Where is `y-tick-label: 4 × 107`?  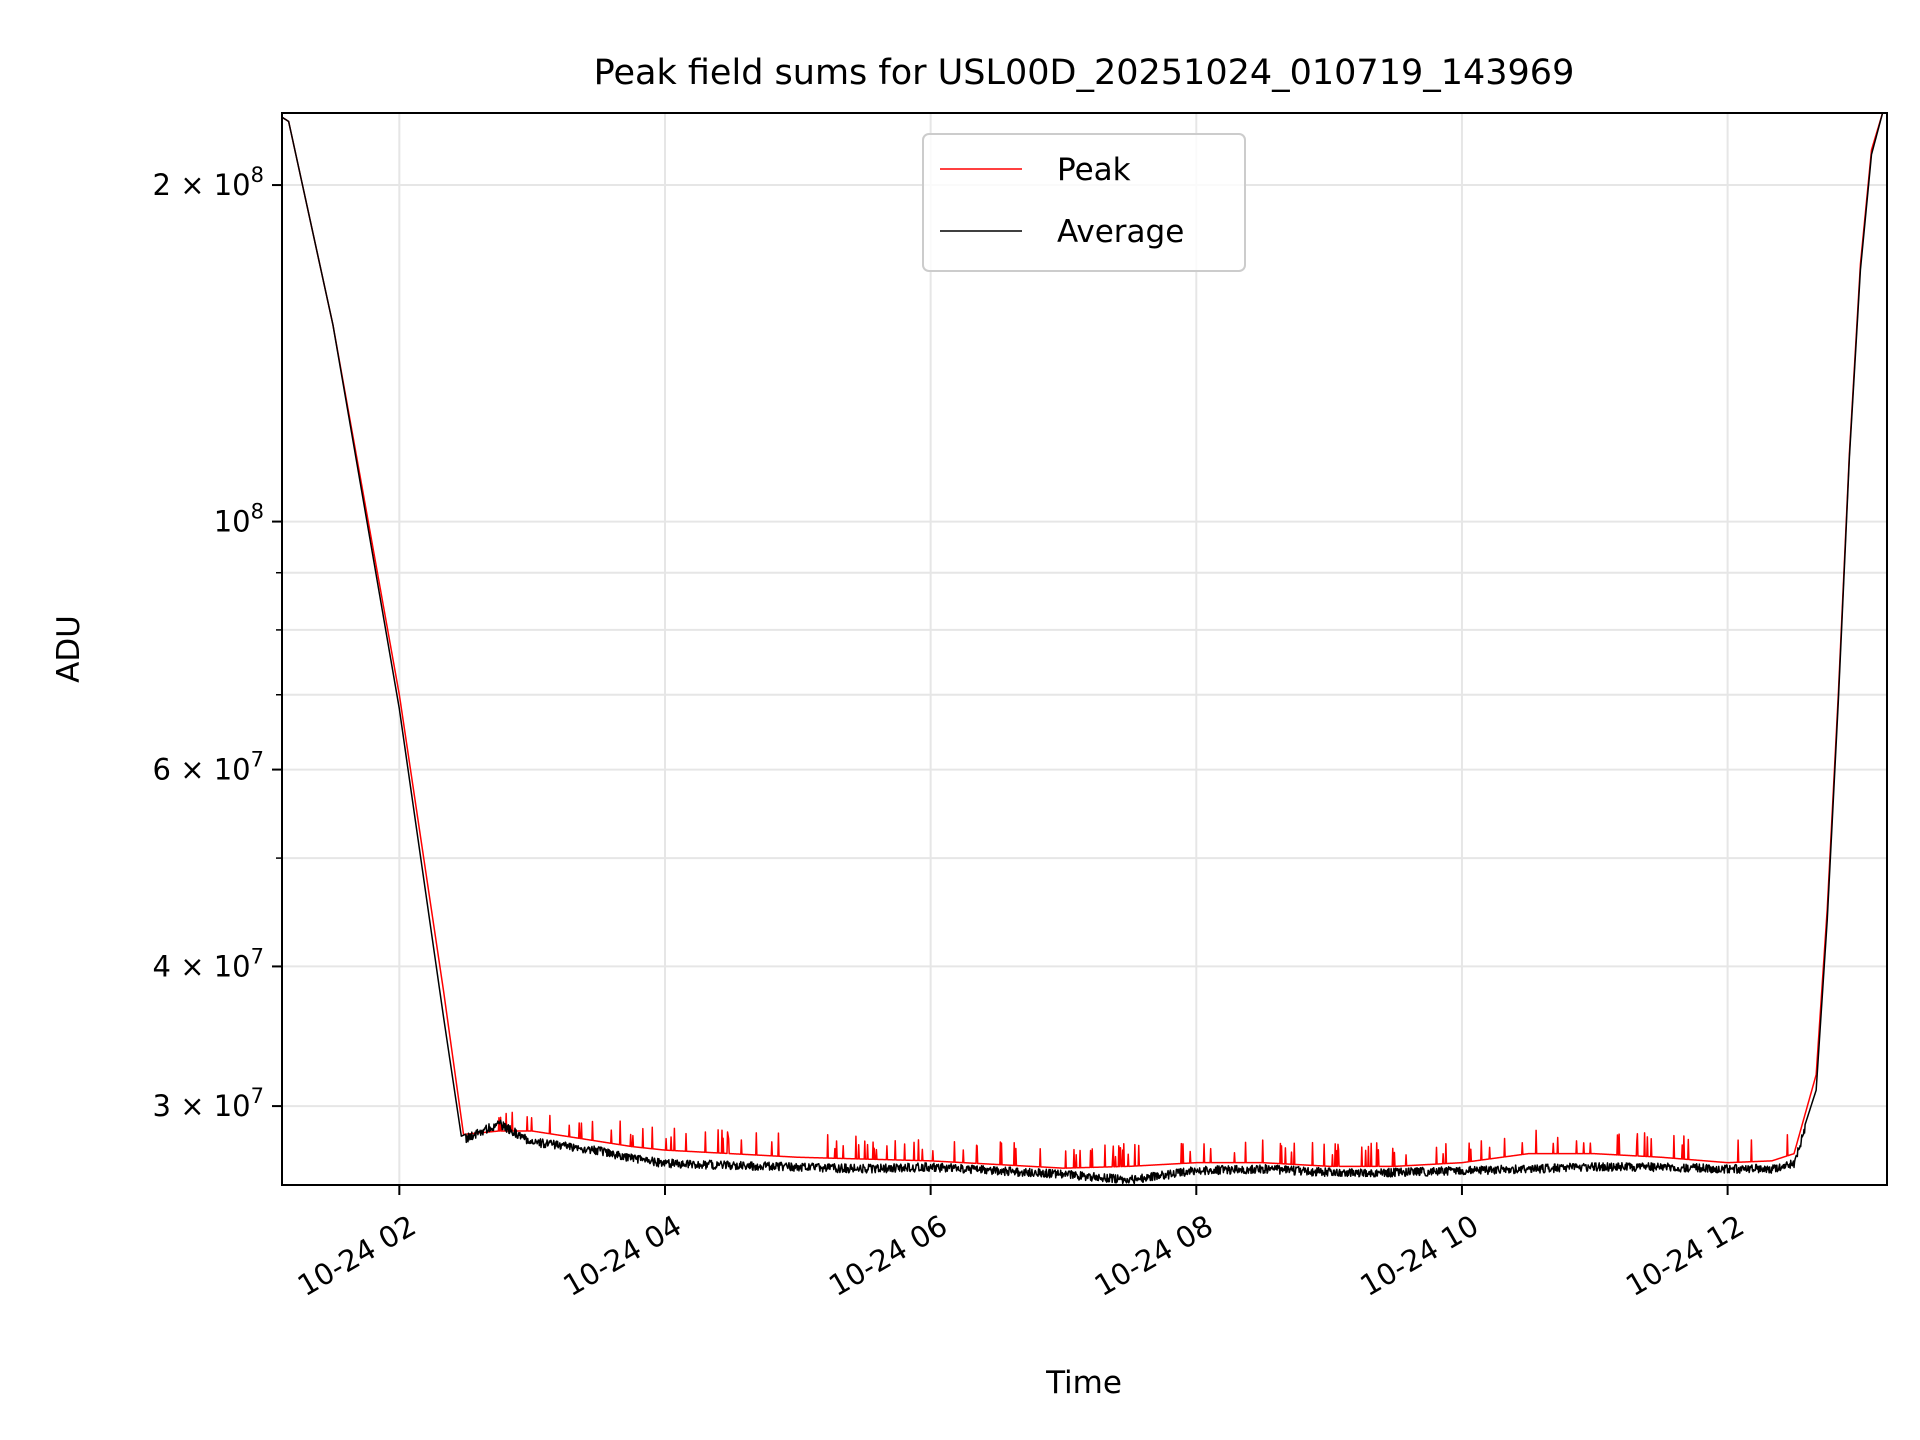
y-tick-label: 4 × 107 is located at coordinates (208, 963).